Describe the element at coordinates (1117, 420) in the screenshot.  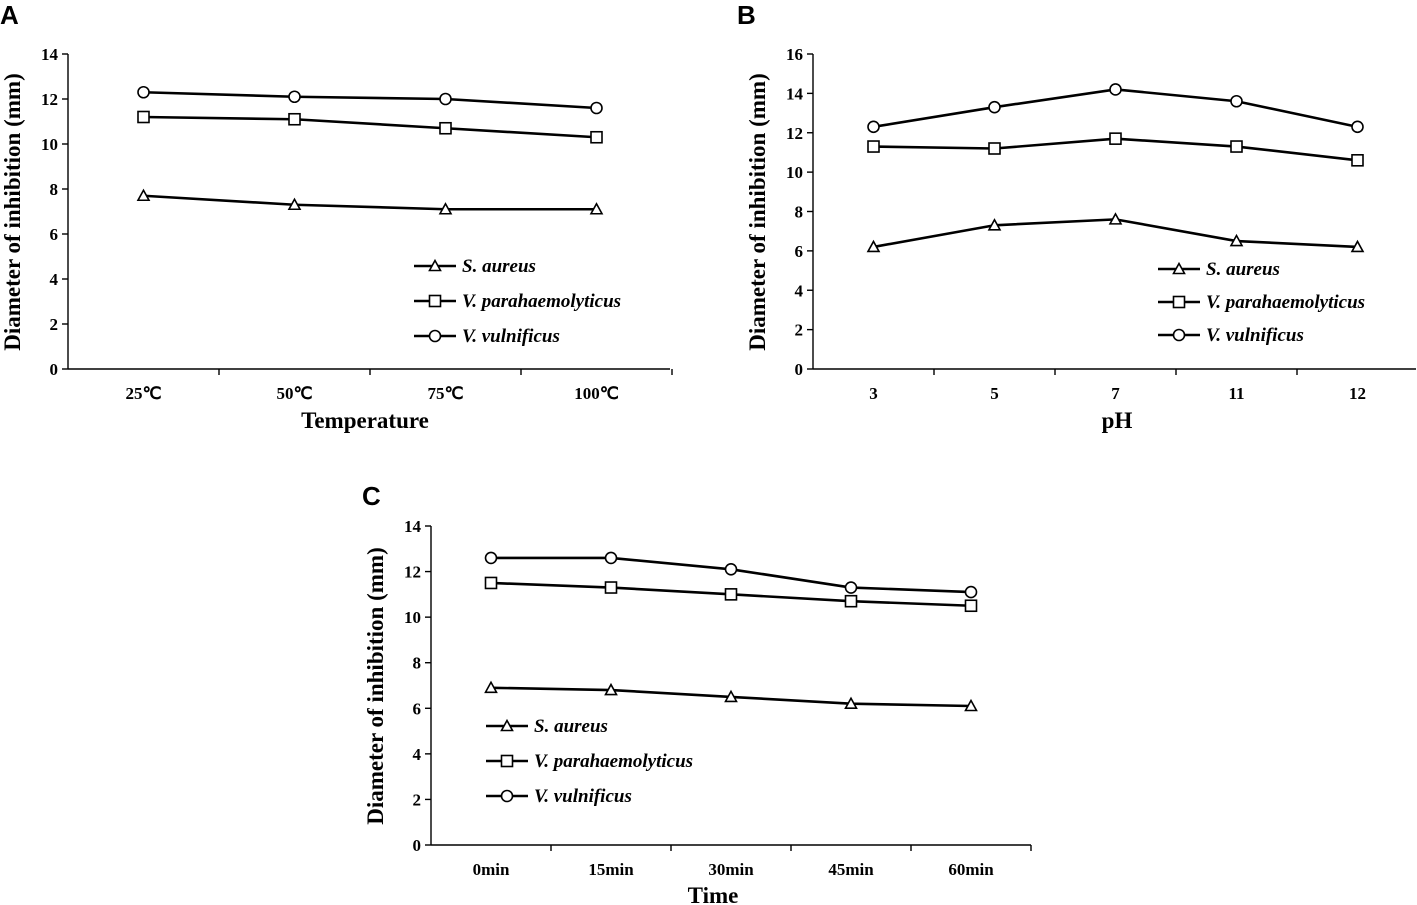
I see `x-axis-title: pH` at that location.